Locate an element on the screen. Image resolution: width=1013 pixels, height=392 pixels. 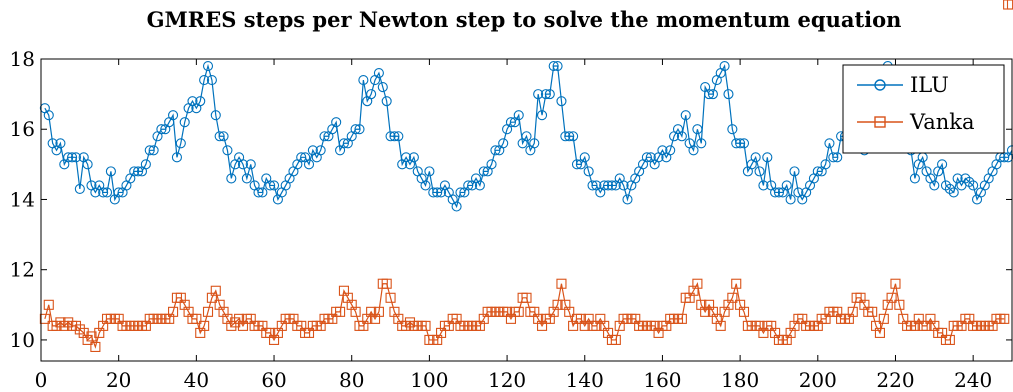
x-tick-label: 0 is located at coordinates (41, 380).